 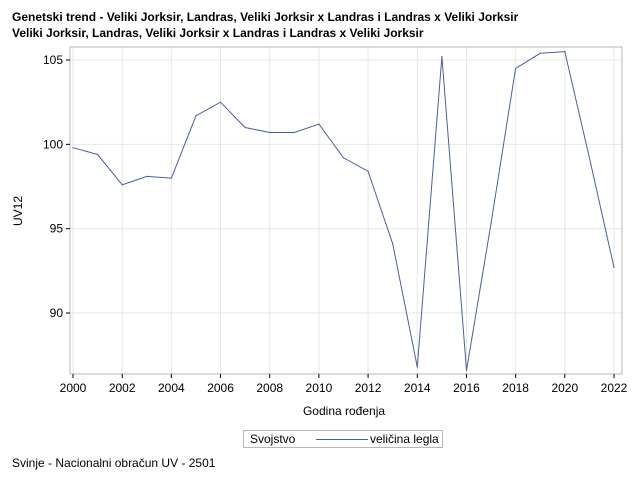 I want to click on x-tick-label: 2000, so click(x=73, y=388).